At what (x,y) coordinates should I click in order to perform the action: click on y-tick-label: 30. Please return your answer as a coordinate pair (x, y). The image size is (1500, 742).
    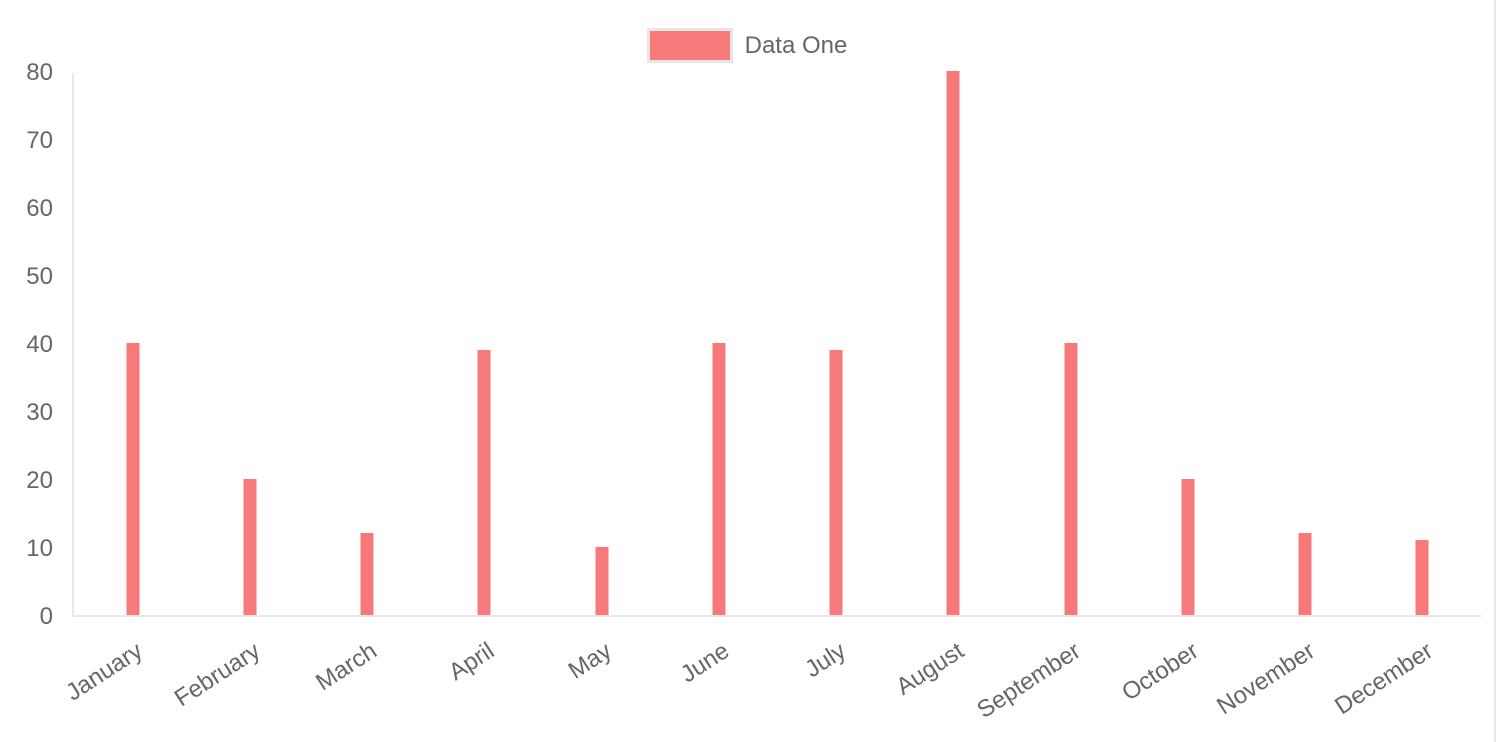
    Looking at the image, I should click on (39, 412).